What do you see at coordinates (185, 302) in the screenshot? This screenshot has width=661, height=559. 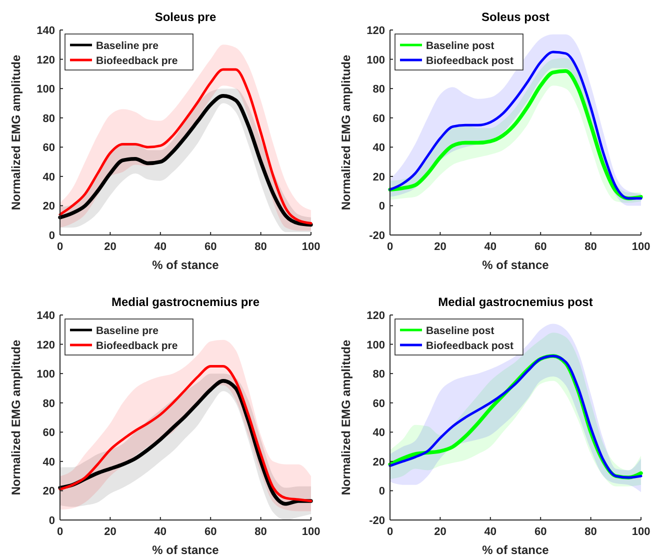 I see `chart-title: Medial gastrocnemius pre` at bounding box center [185, 302].